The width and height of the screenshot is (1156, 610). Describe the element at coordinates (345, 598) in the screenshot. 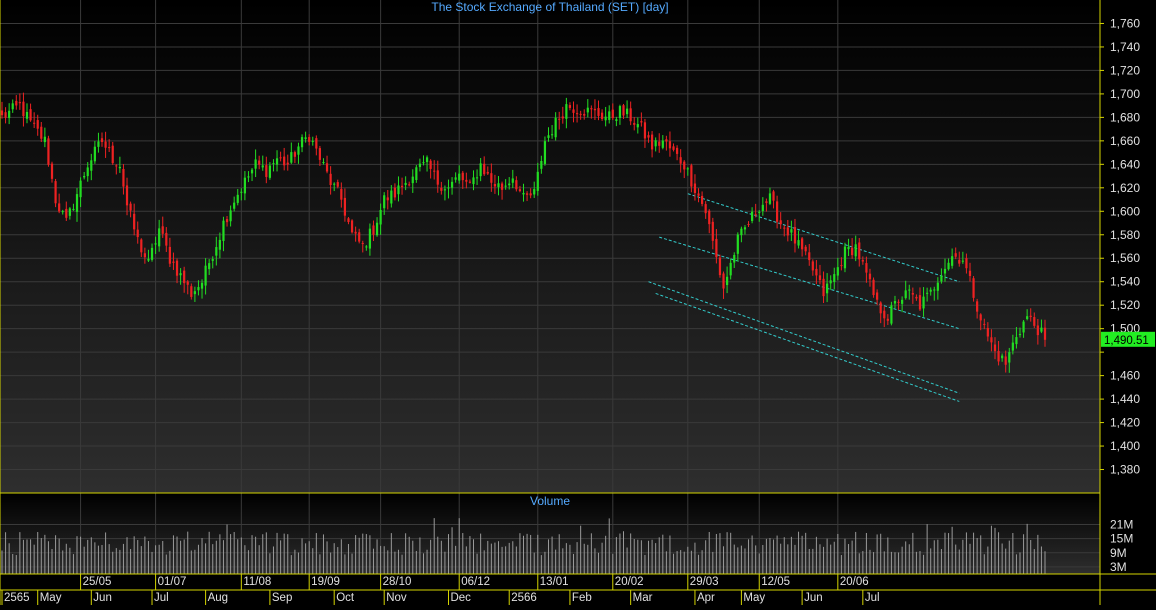

I see `month-tick-label: Oct` at that location.